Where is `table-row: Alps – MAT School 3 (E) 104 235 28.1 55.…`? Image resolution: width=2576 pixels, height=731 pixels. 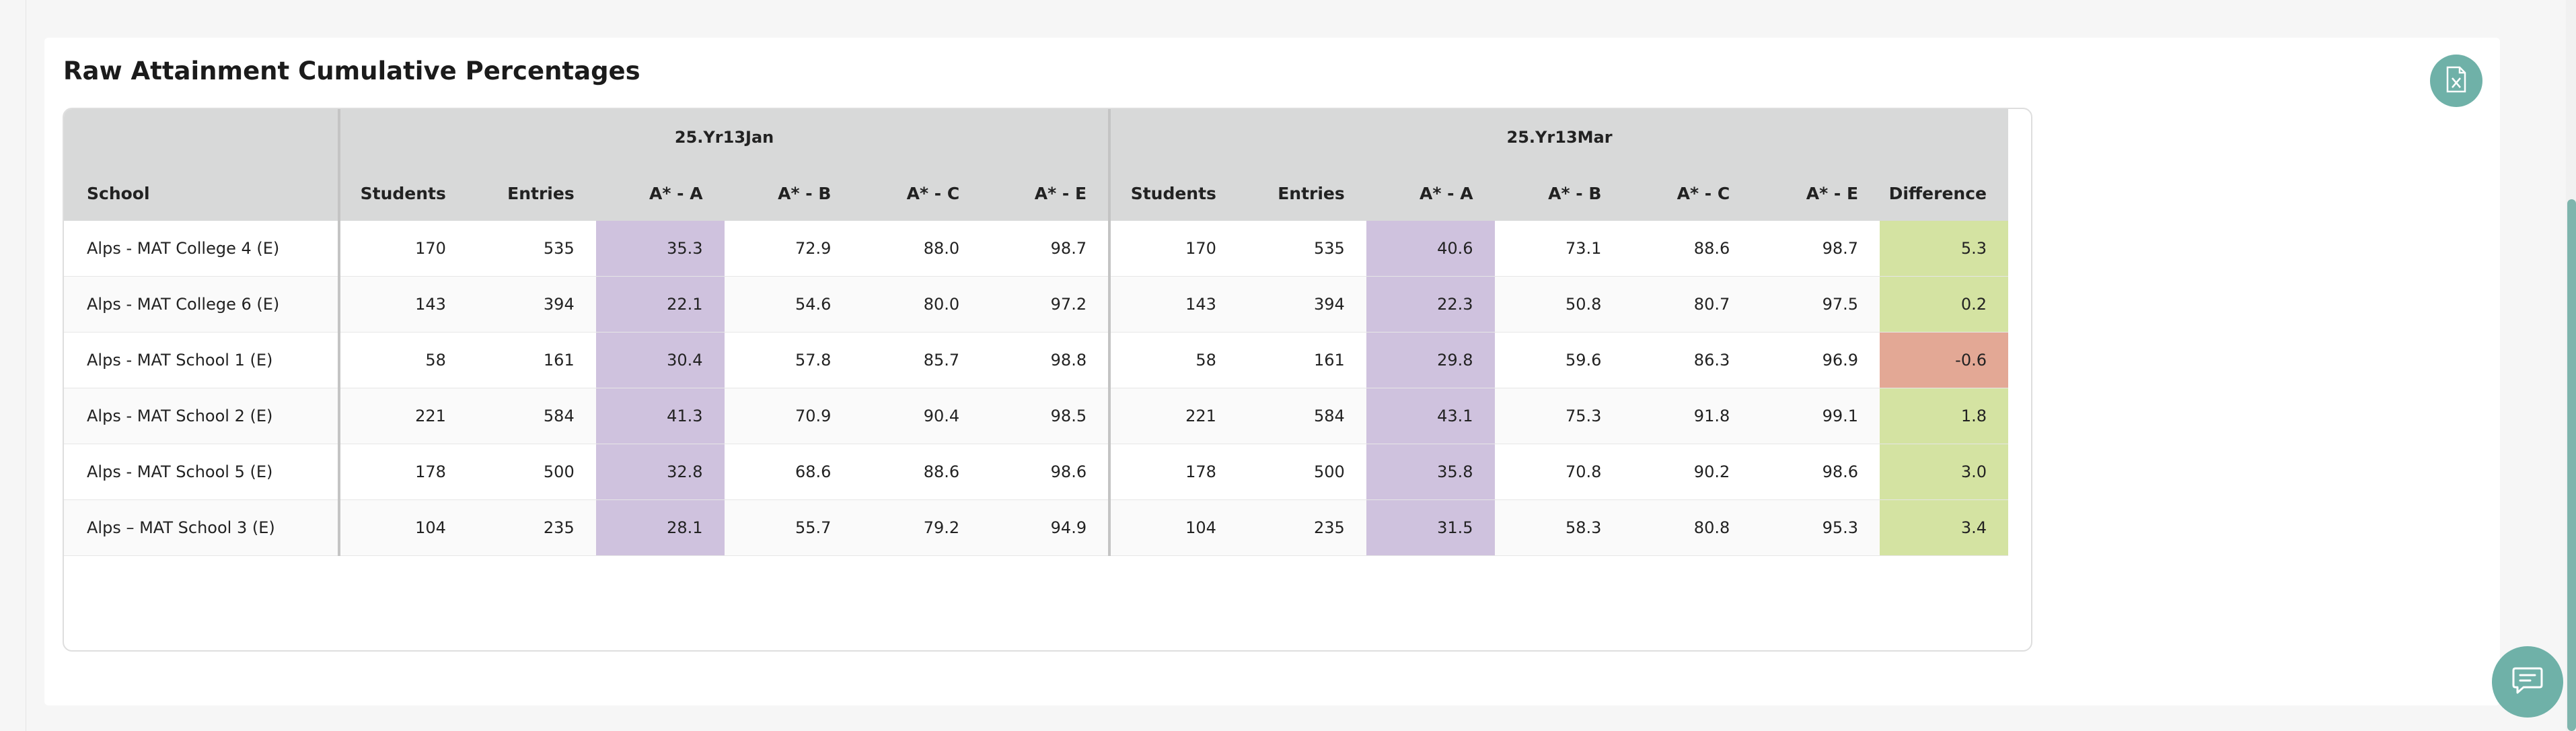
table-row: Alps – MAT School 3 (E) 104 235 28.1 55.… is located at coordinates (1036, 527).